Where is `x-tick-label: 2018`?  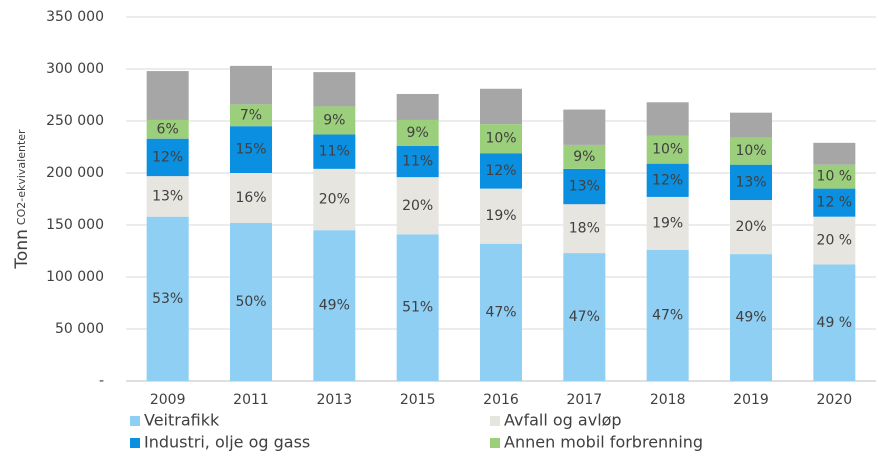
x-tick-label: 2018 is located at coordinates (668, 400).